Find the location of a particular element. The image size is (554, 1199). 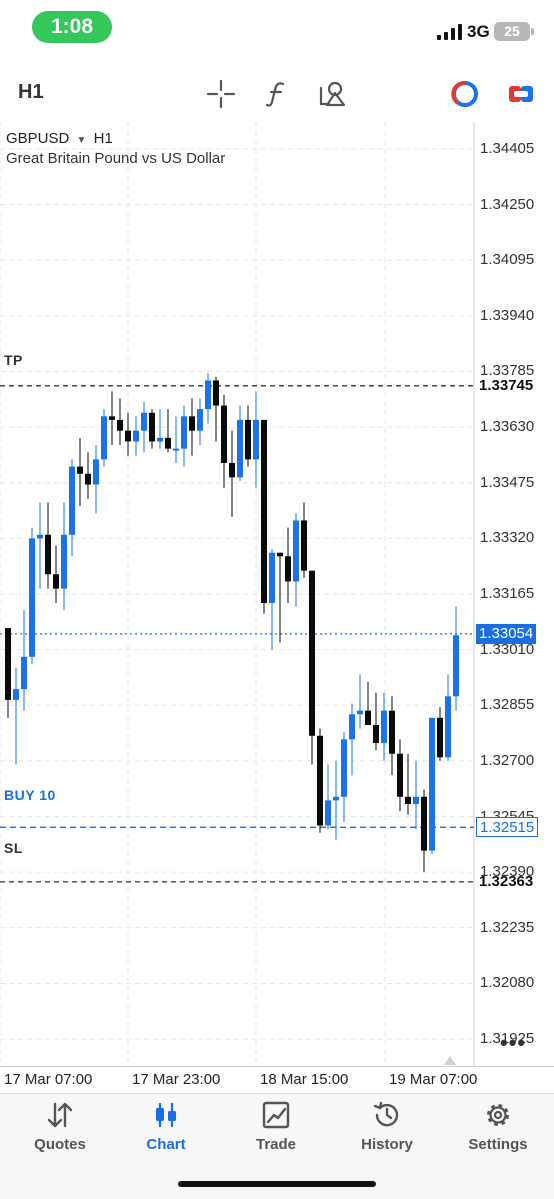

symbol-label: GBPUSD ▼ H1 is located at coordinates (59, 138).